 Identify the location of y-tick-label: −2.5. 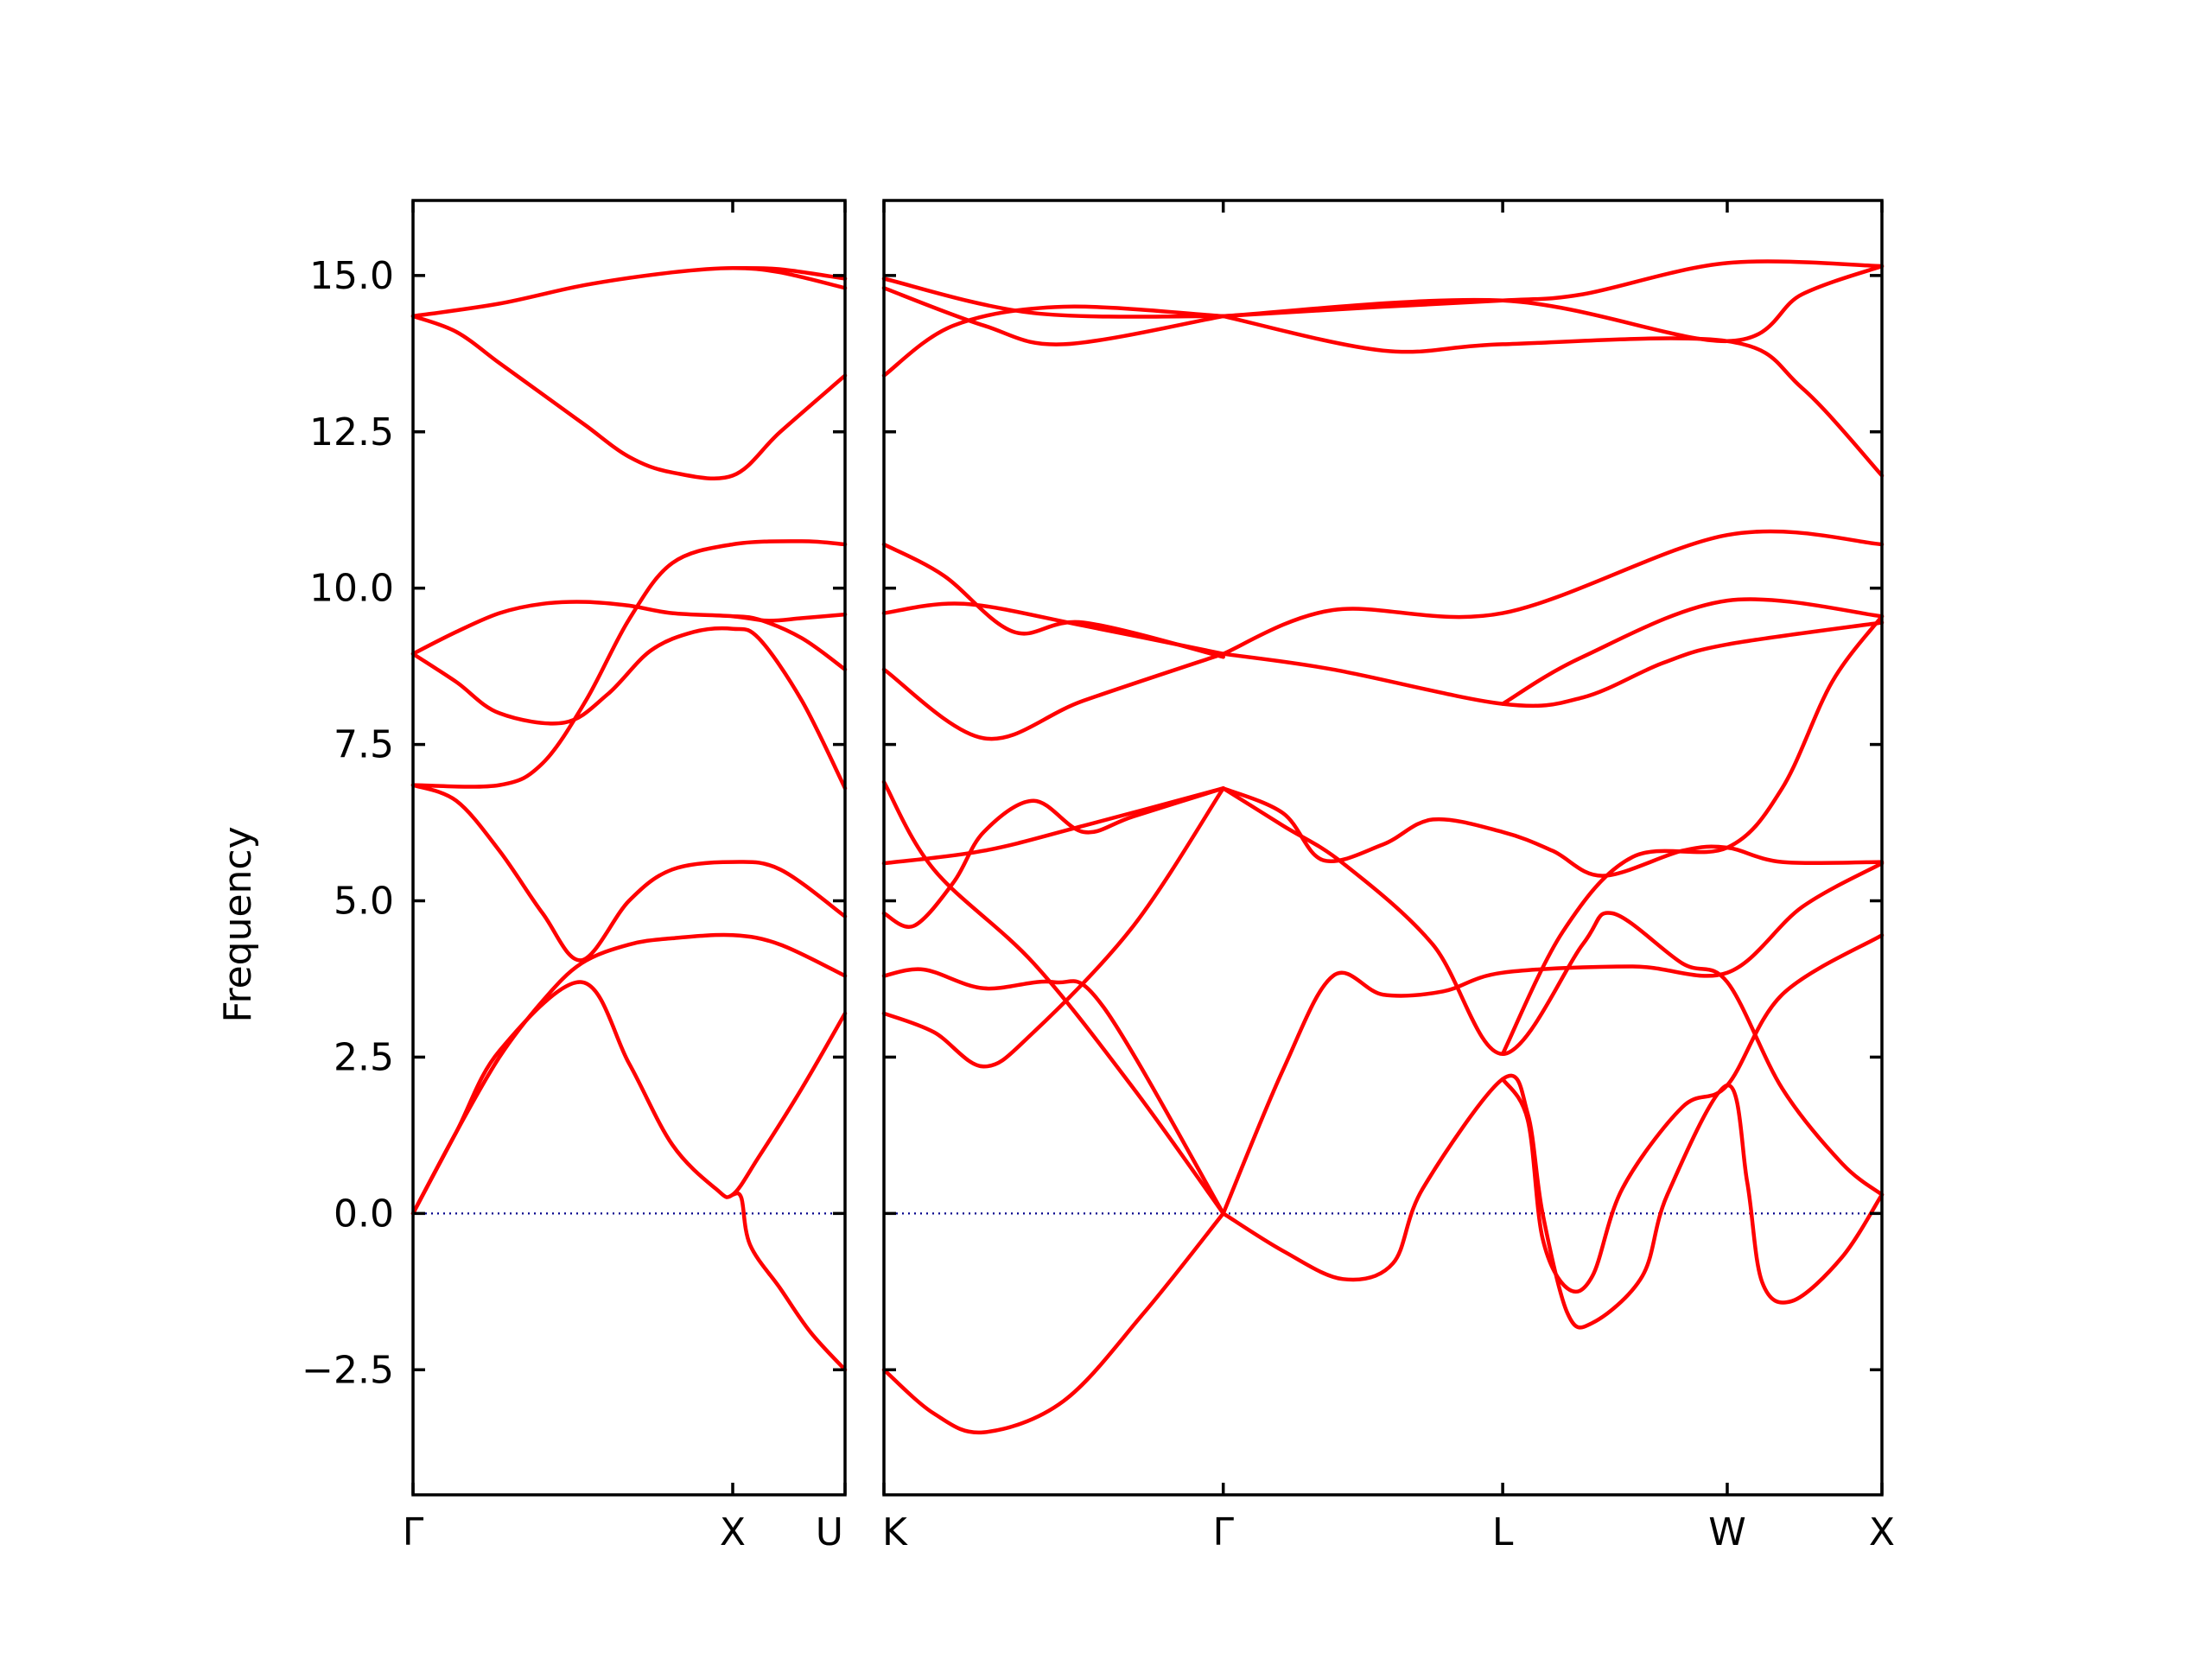
(348, 1370).